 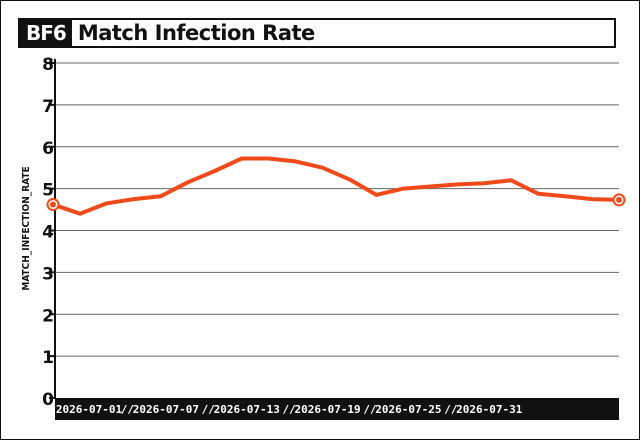 What do you see at coordinates (408, 409) in the screenshot?
I see `x-tick-label: 2026-07-25` at bounding box center [408, 409].